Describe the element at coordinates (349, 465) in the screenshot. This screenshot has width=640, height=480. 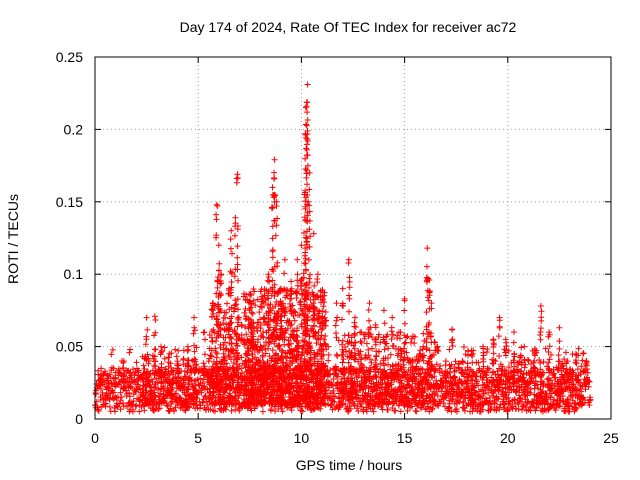
I see `x-axis-label: GPS time / hours` at that location.